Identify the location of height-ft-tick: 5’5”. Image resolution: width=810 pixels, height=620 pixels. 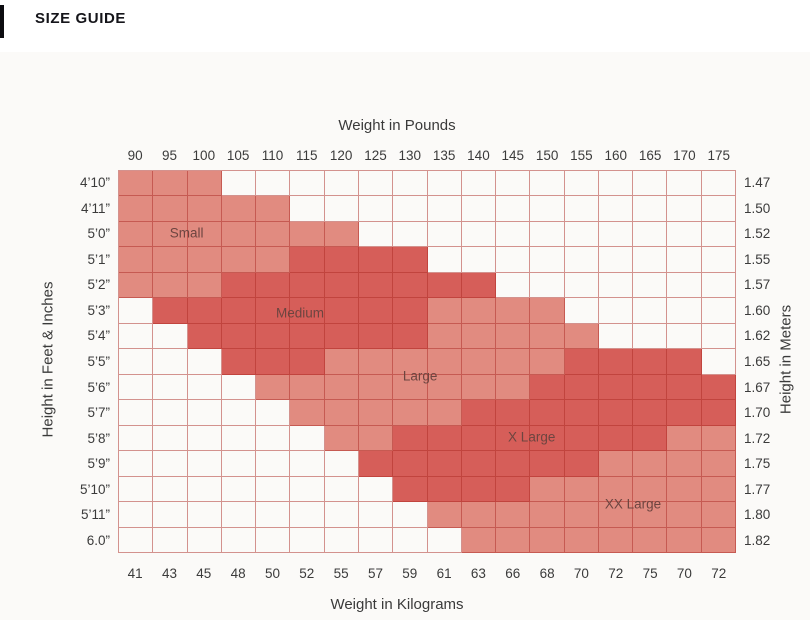
(98, 361).